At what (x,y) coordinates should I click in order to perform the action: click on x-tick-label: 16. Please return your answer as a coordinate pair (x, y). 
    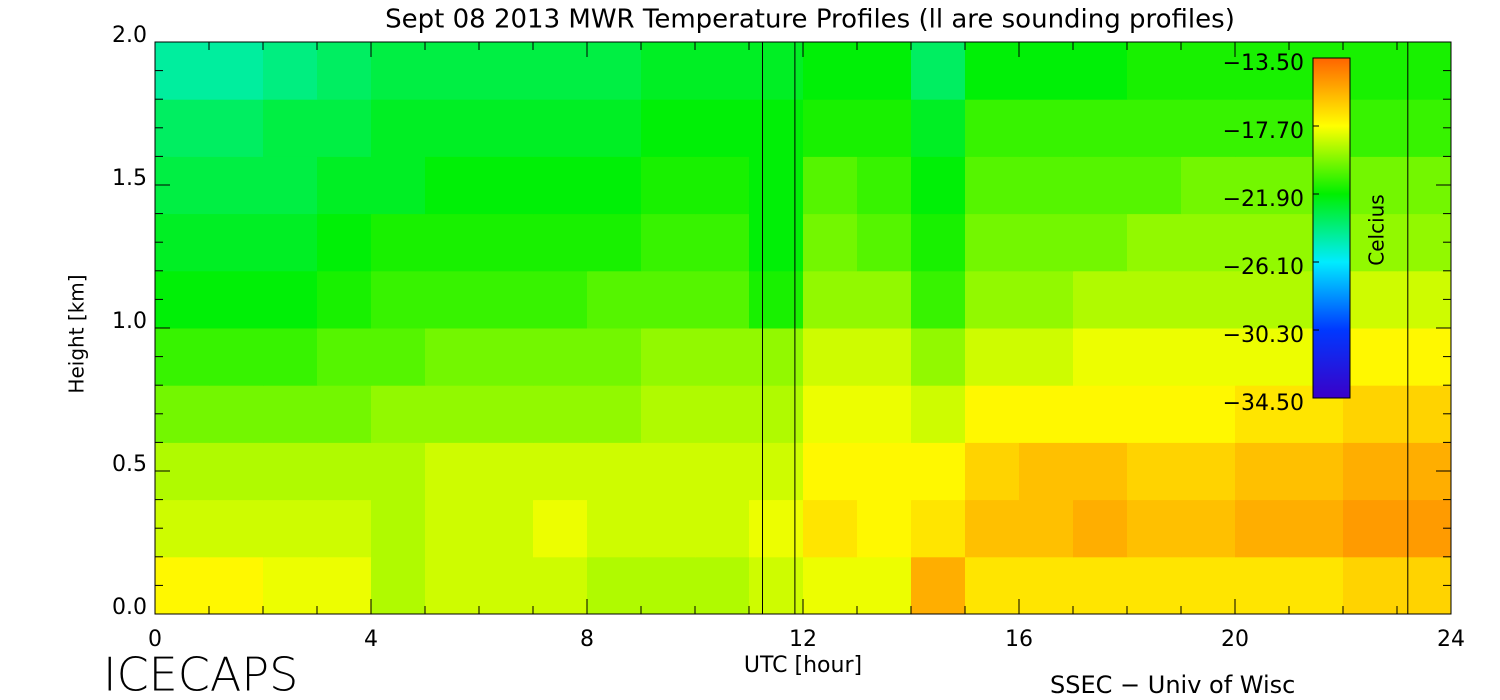
    Looking at the image, I should click on (1019, 639).